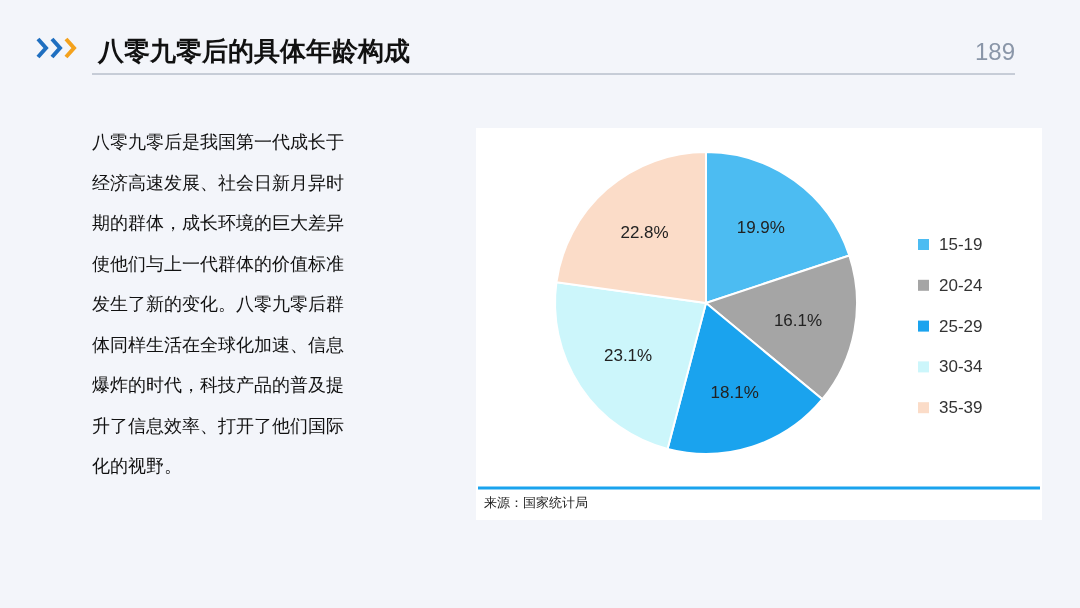 The width and height of the screenshot is (1080, 608). I want to click on legend-label: 35-39, so click(961, 408).